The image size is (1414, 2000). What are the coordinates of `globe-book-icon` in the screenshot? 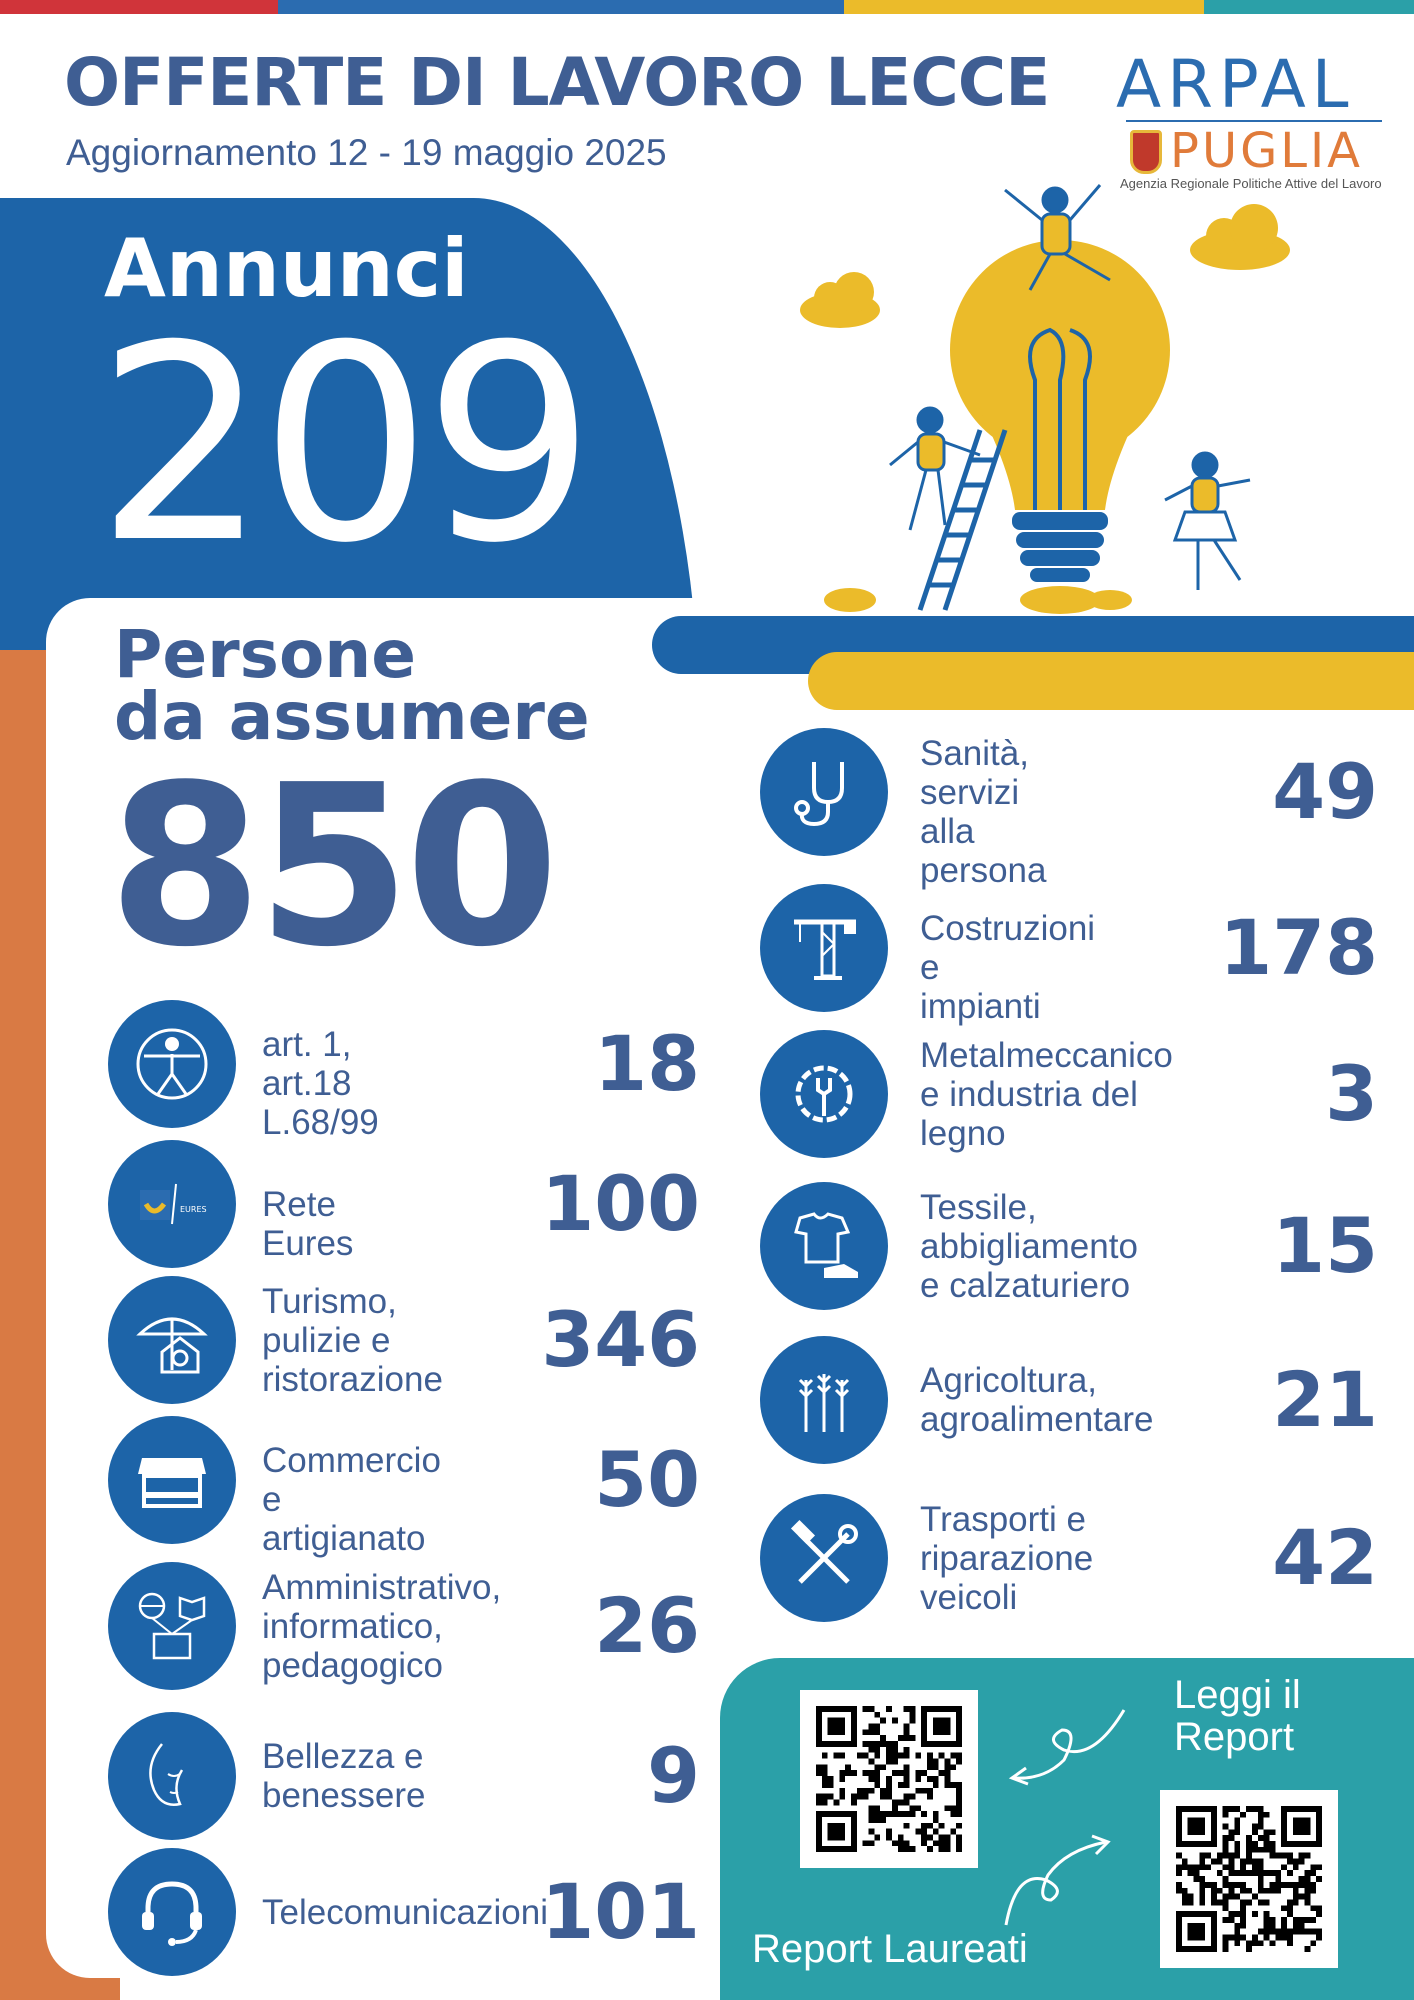 It's located at (172, 1626).